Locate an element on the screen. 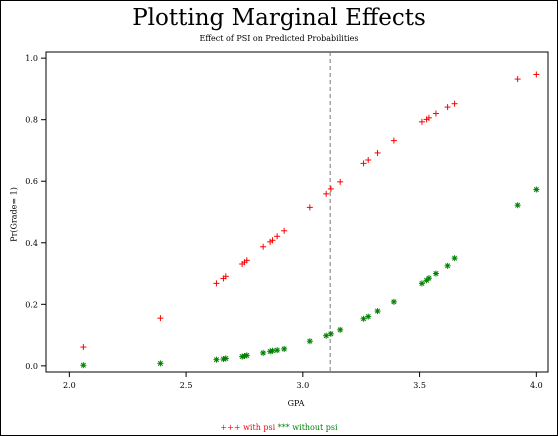 This screenshot has width=558, height=436. x-tick-label: 2.5 is located at coordinates (186, 385).